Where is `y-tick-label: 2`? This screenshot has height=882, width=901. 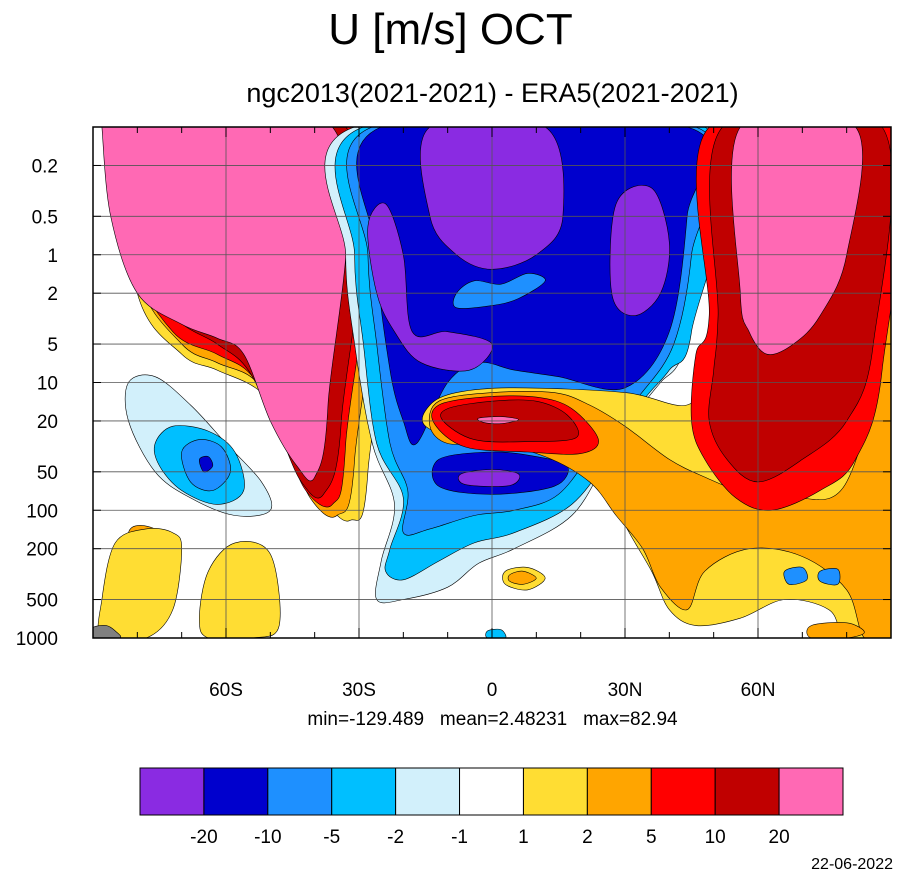
y-tick-label: 2 is located at coordinates (52, 294).